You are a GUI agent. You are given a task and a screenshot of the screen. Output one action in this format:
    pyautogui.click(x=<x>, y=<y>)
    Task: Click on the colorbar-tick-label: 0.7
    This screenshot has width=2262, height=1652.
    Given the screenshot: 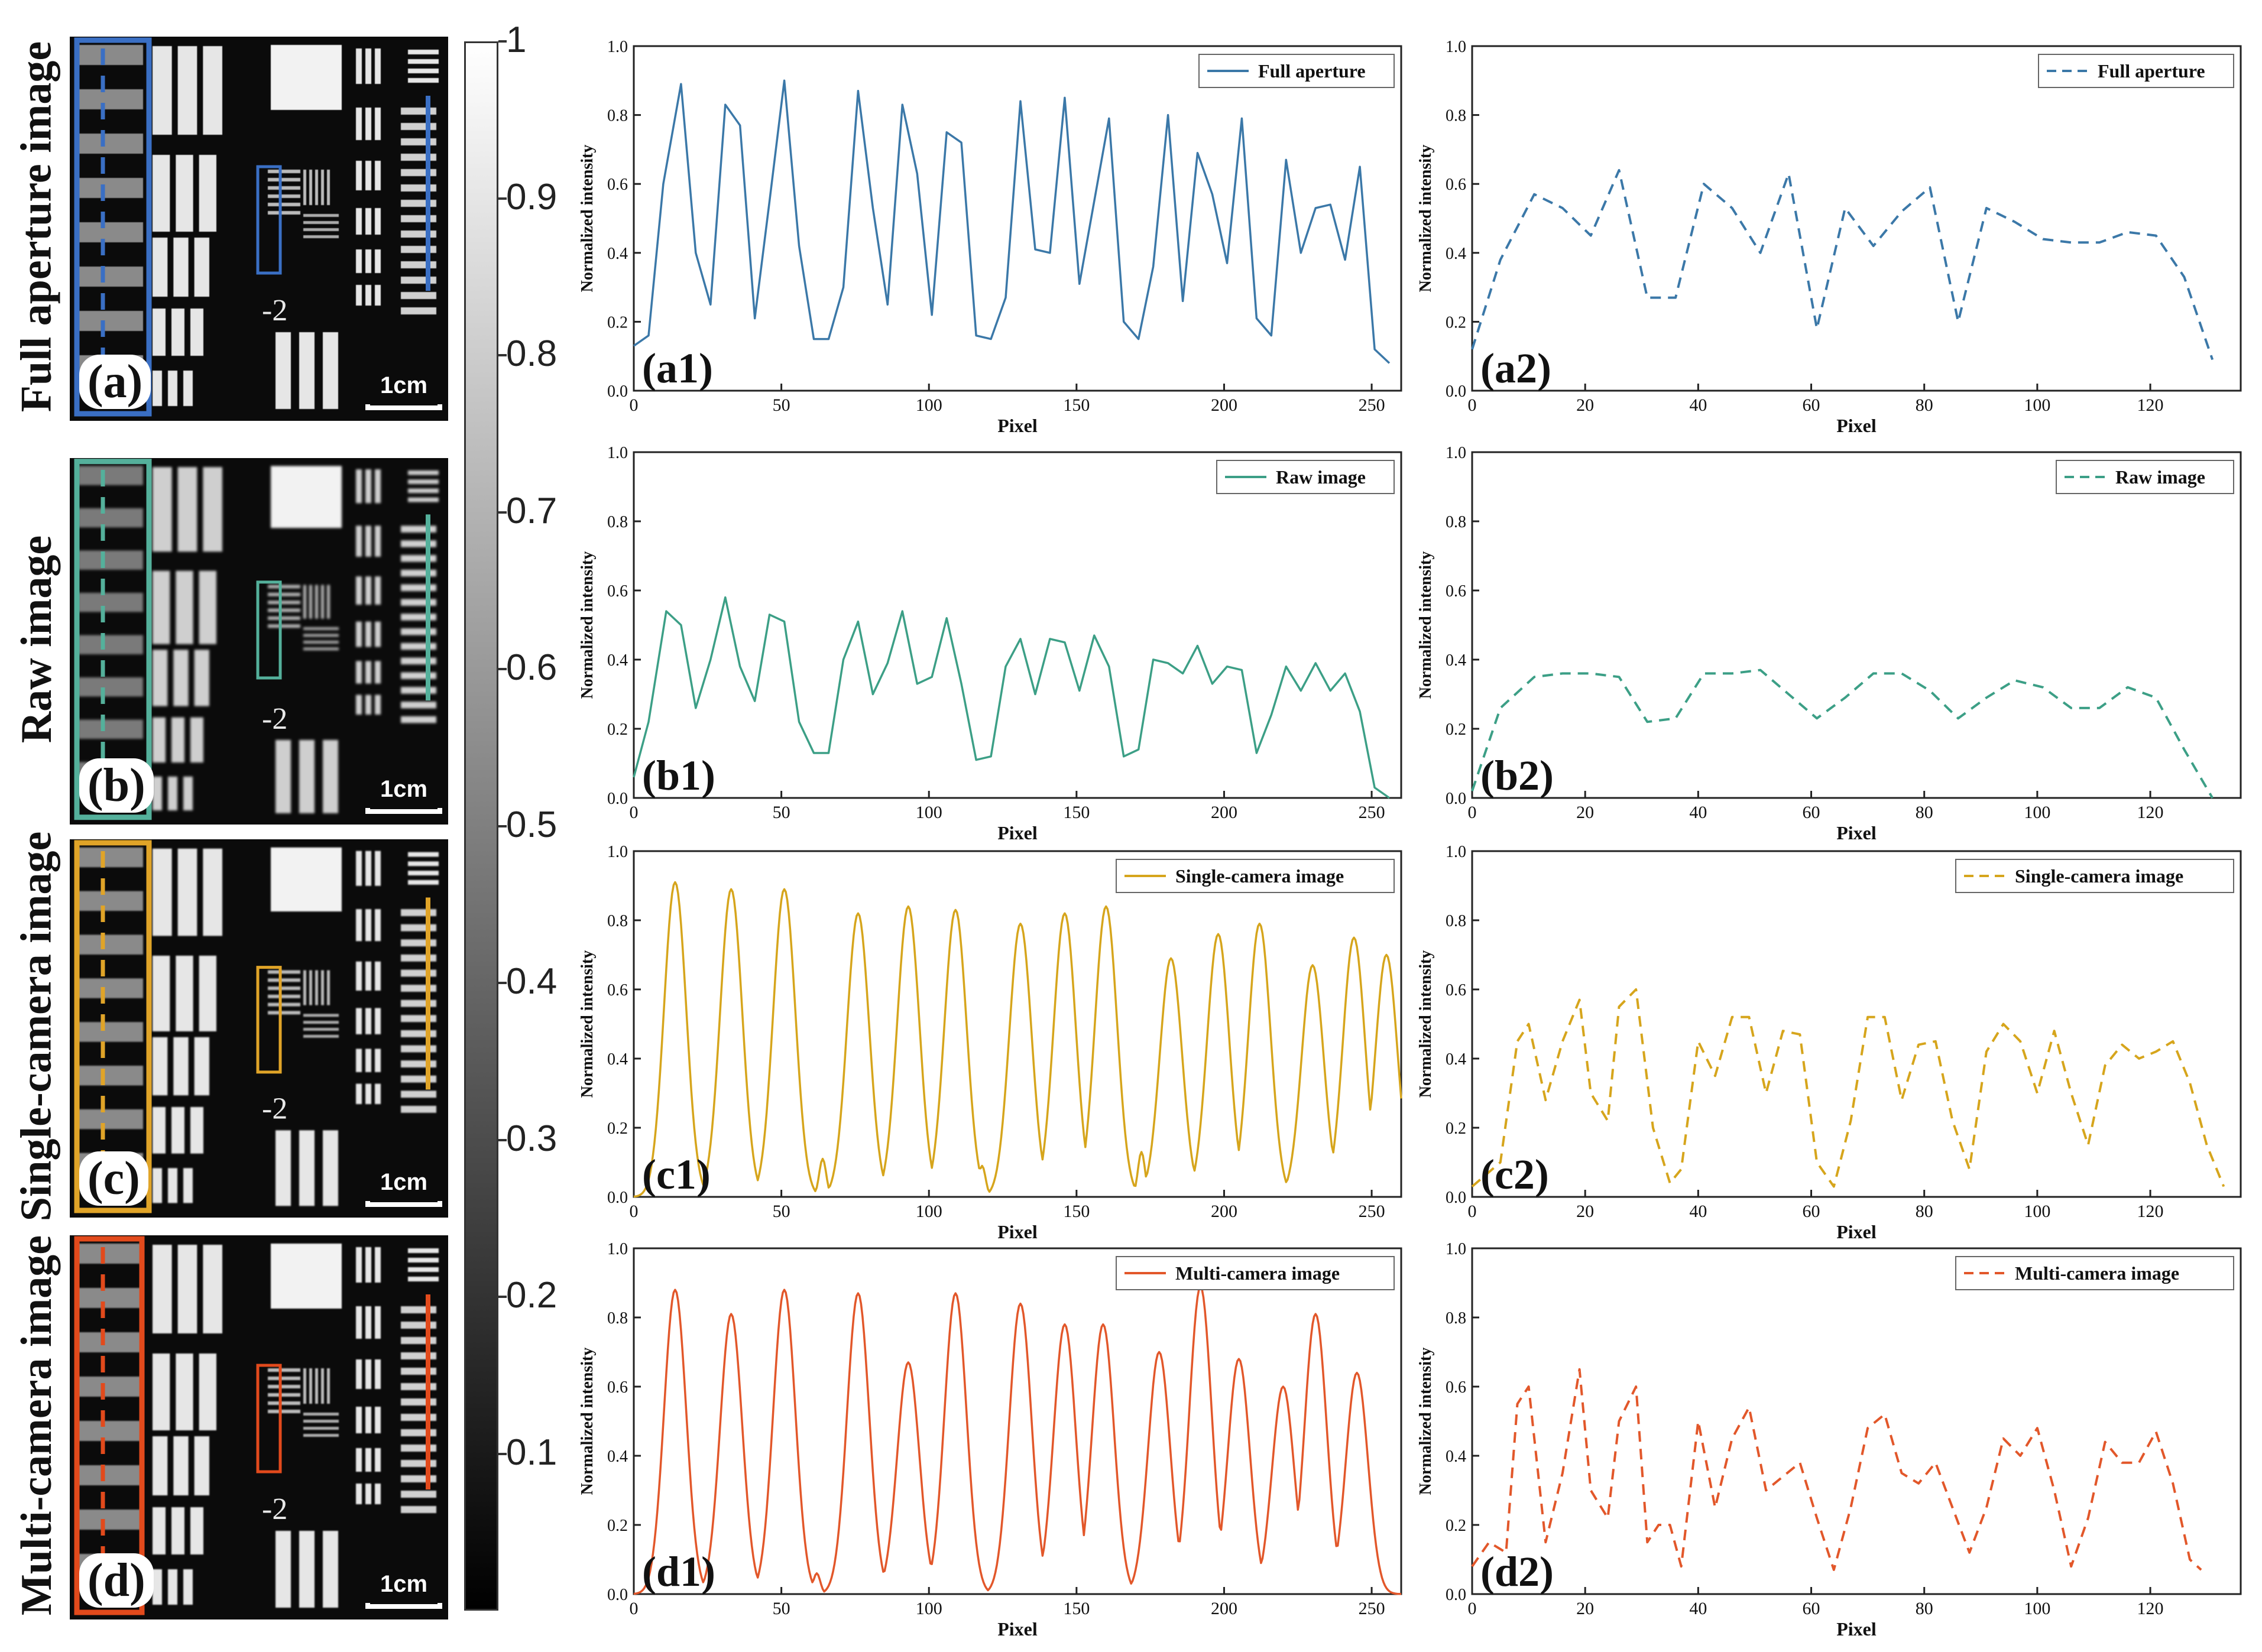 What is the action you would take?
    pyautogui.click(x=532, y=511)
    